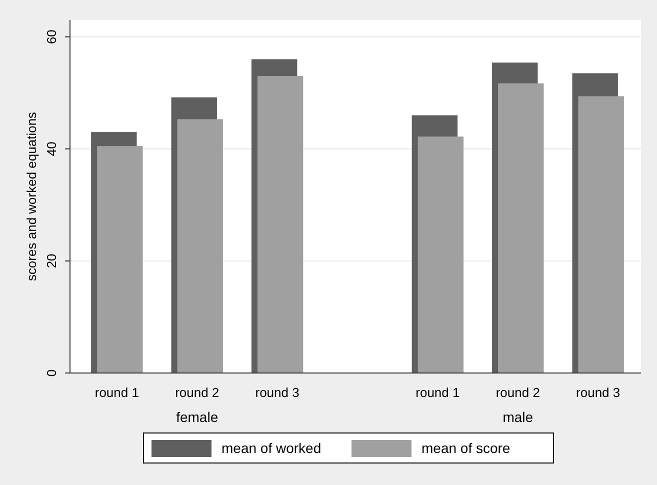 This screenshot has height=485, width=657. I want to click on legend-label: mean of worked, so click(272, 448).